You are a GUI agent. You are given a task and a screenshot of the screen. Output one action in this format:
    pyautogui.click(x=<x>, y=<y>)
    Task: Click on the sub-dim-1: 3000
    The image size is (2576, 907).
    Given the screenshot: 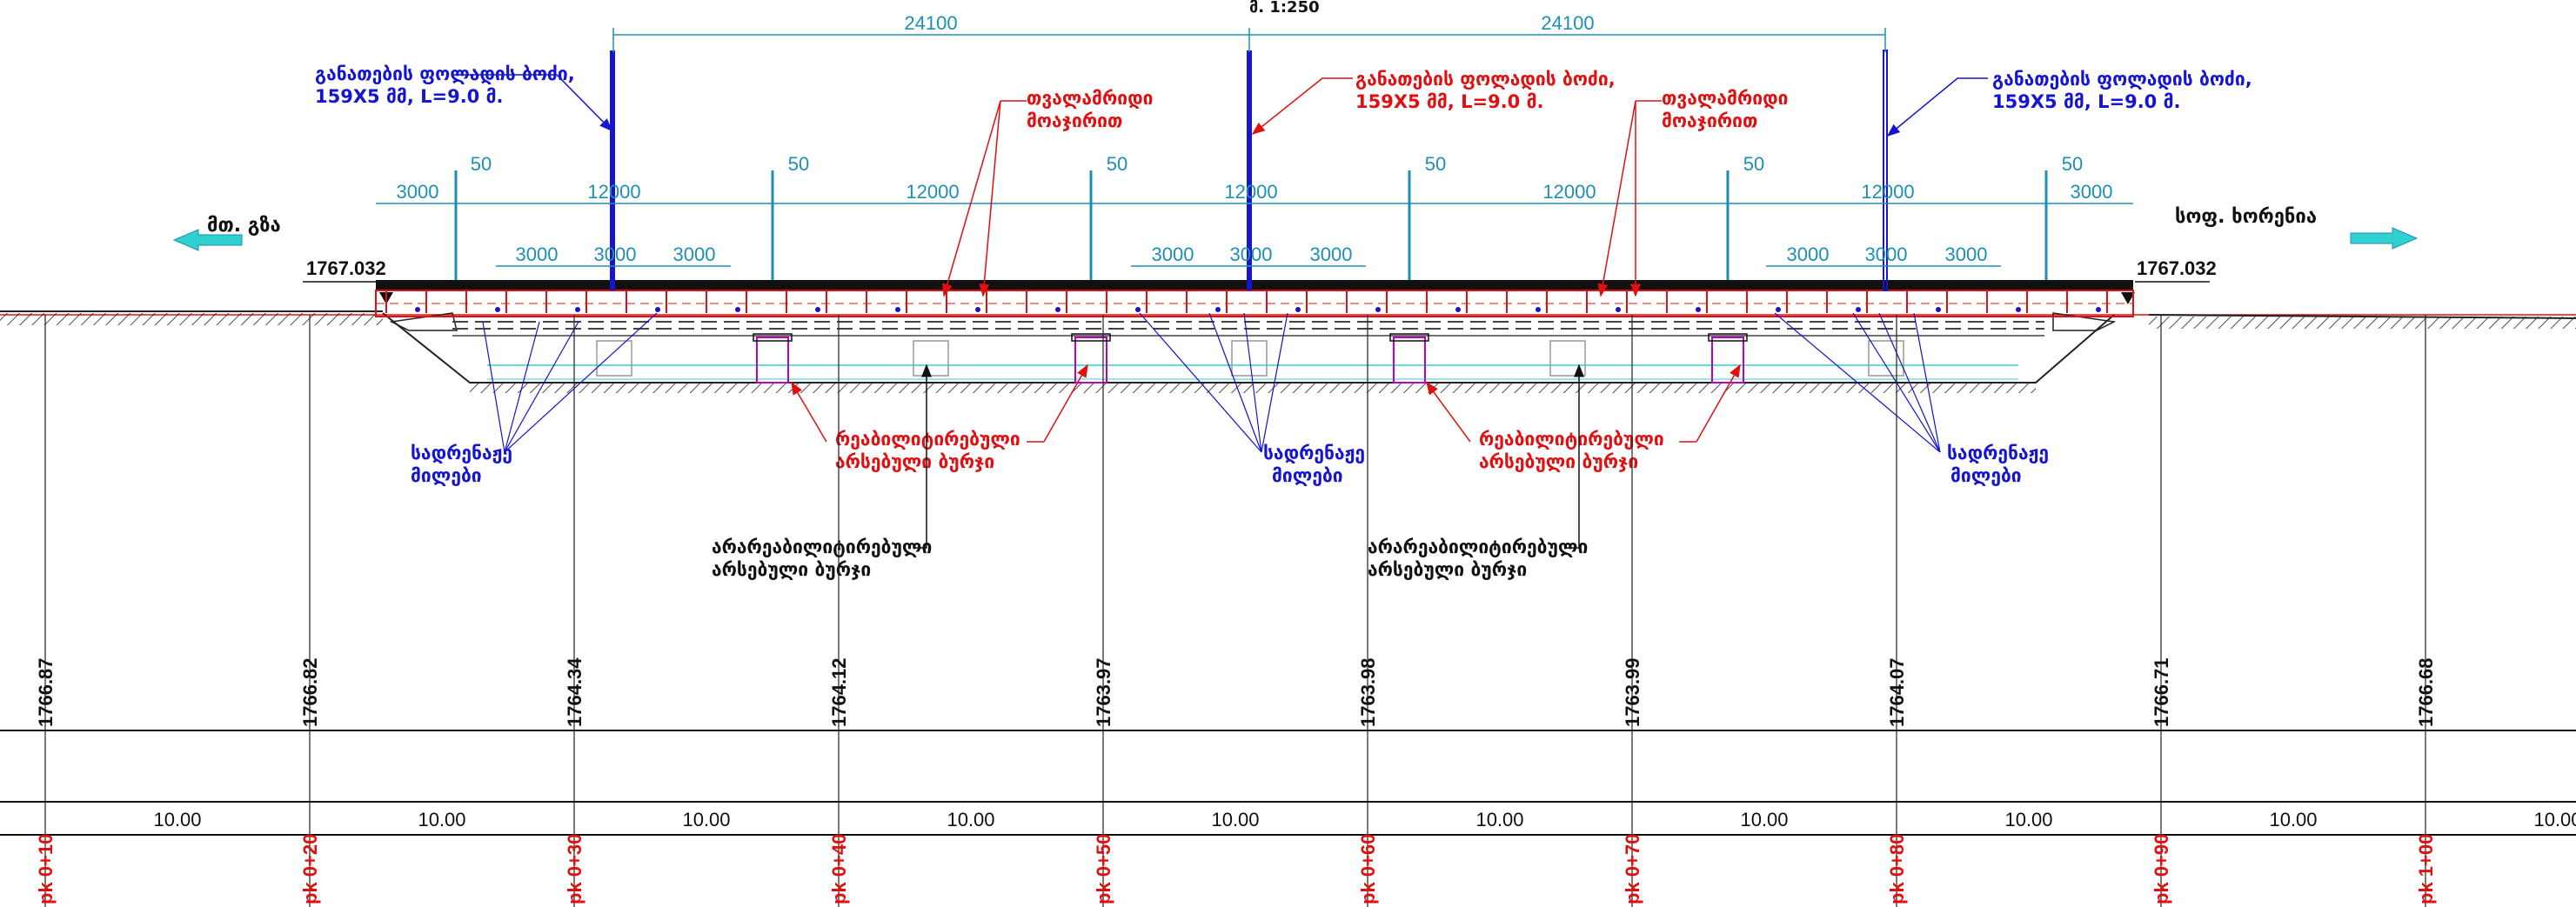 What is the action you would take?
    pyautogui.click(x=537, y=254)
    